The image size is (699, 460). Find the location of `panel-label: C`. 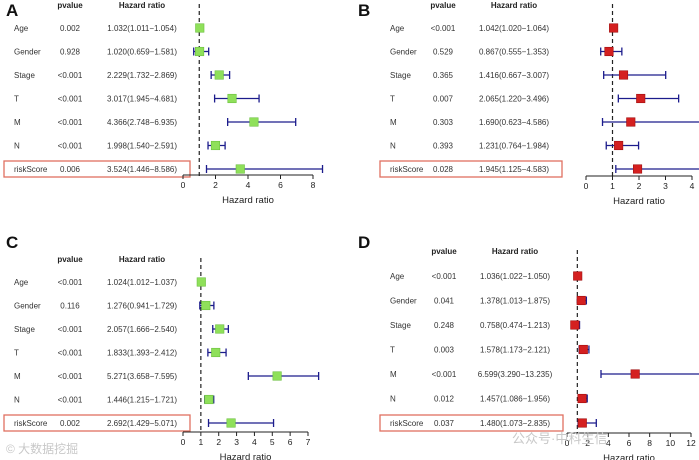

panel-label: C is located at coordinates (12, 242).